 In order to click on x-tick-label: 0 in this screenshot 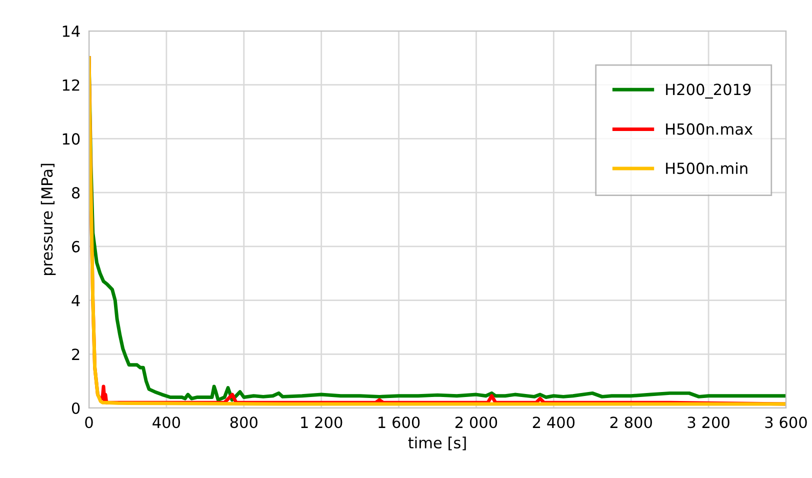, I will do `click(89, 422)`.